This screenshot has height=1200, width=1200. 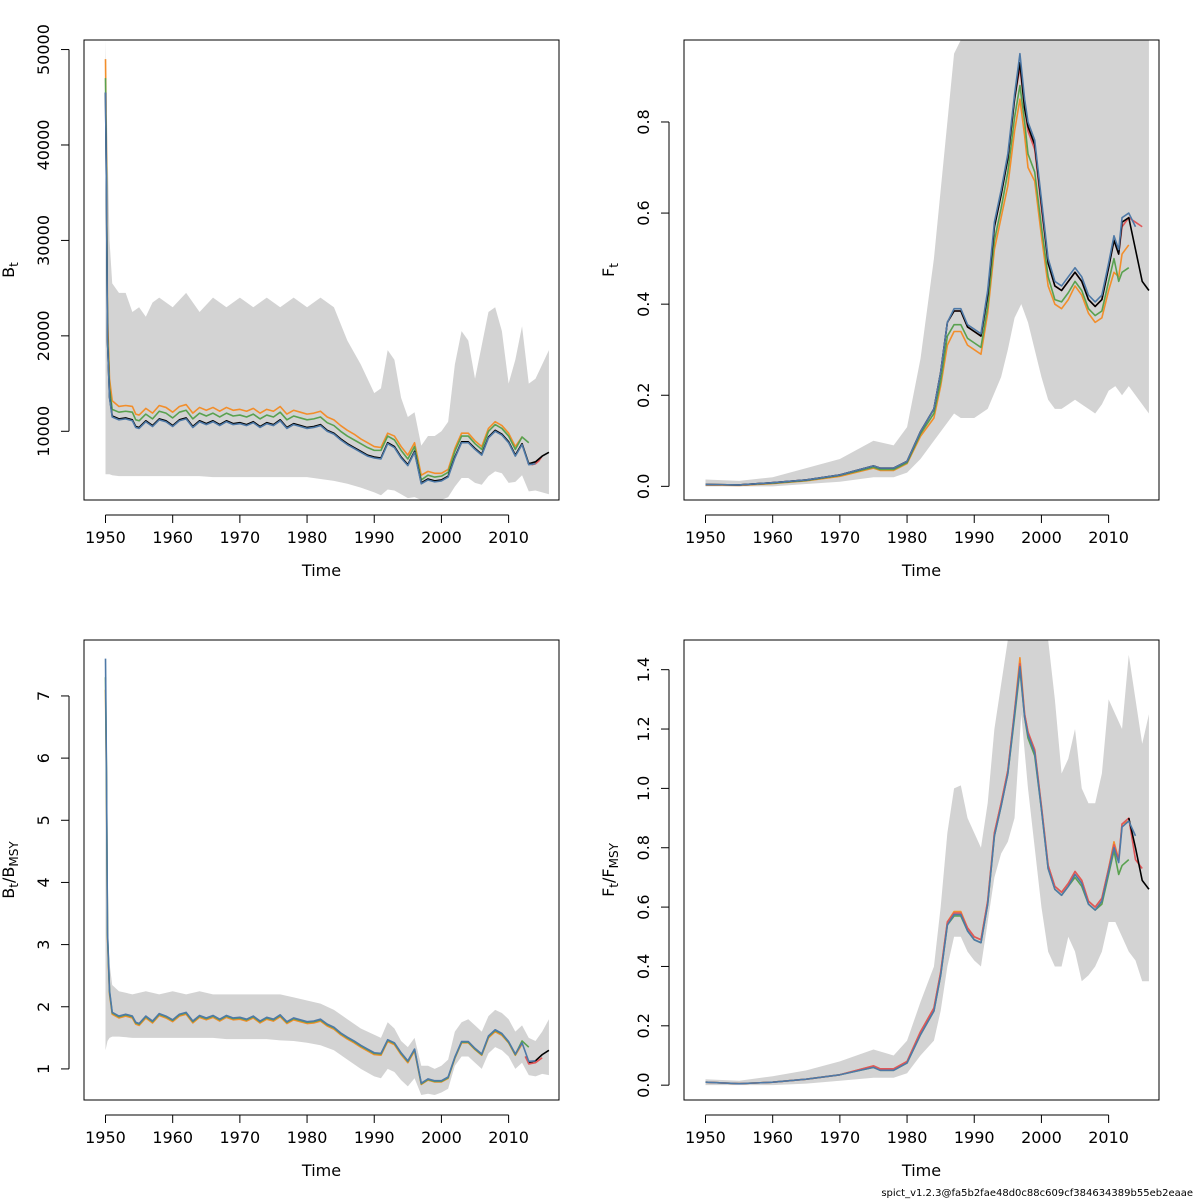 What do you see at coordinates (43, 696) in the screenshot?
I see `y-tick-label: 7` at bounding box center [43, 696].